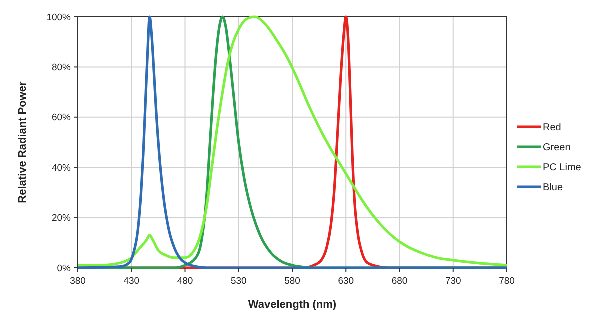  I want to click on y-tick-label: 40%, so click(62, 168).